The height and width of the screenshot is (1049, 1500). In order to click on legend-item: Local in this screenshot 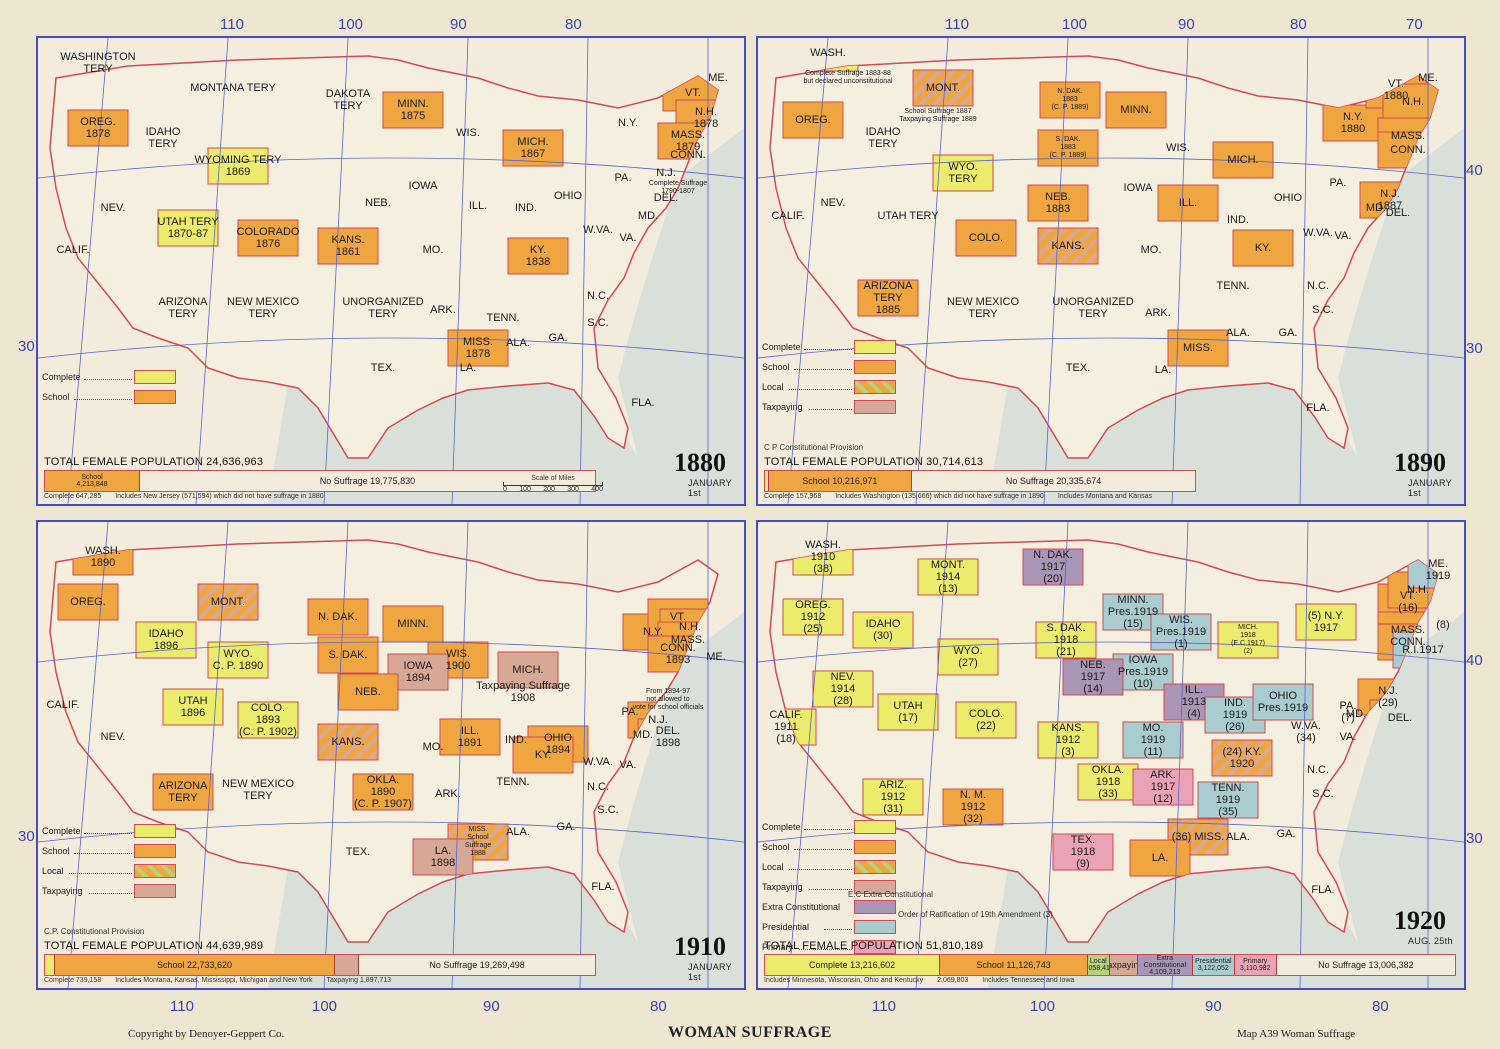, I will do `click(847, 388)`.